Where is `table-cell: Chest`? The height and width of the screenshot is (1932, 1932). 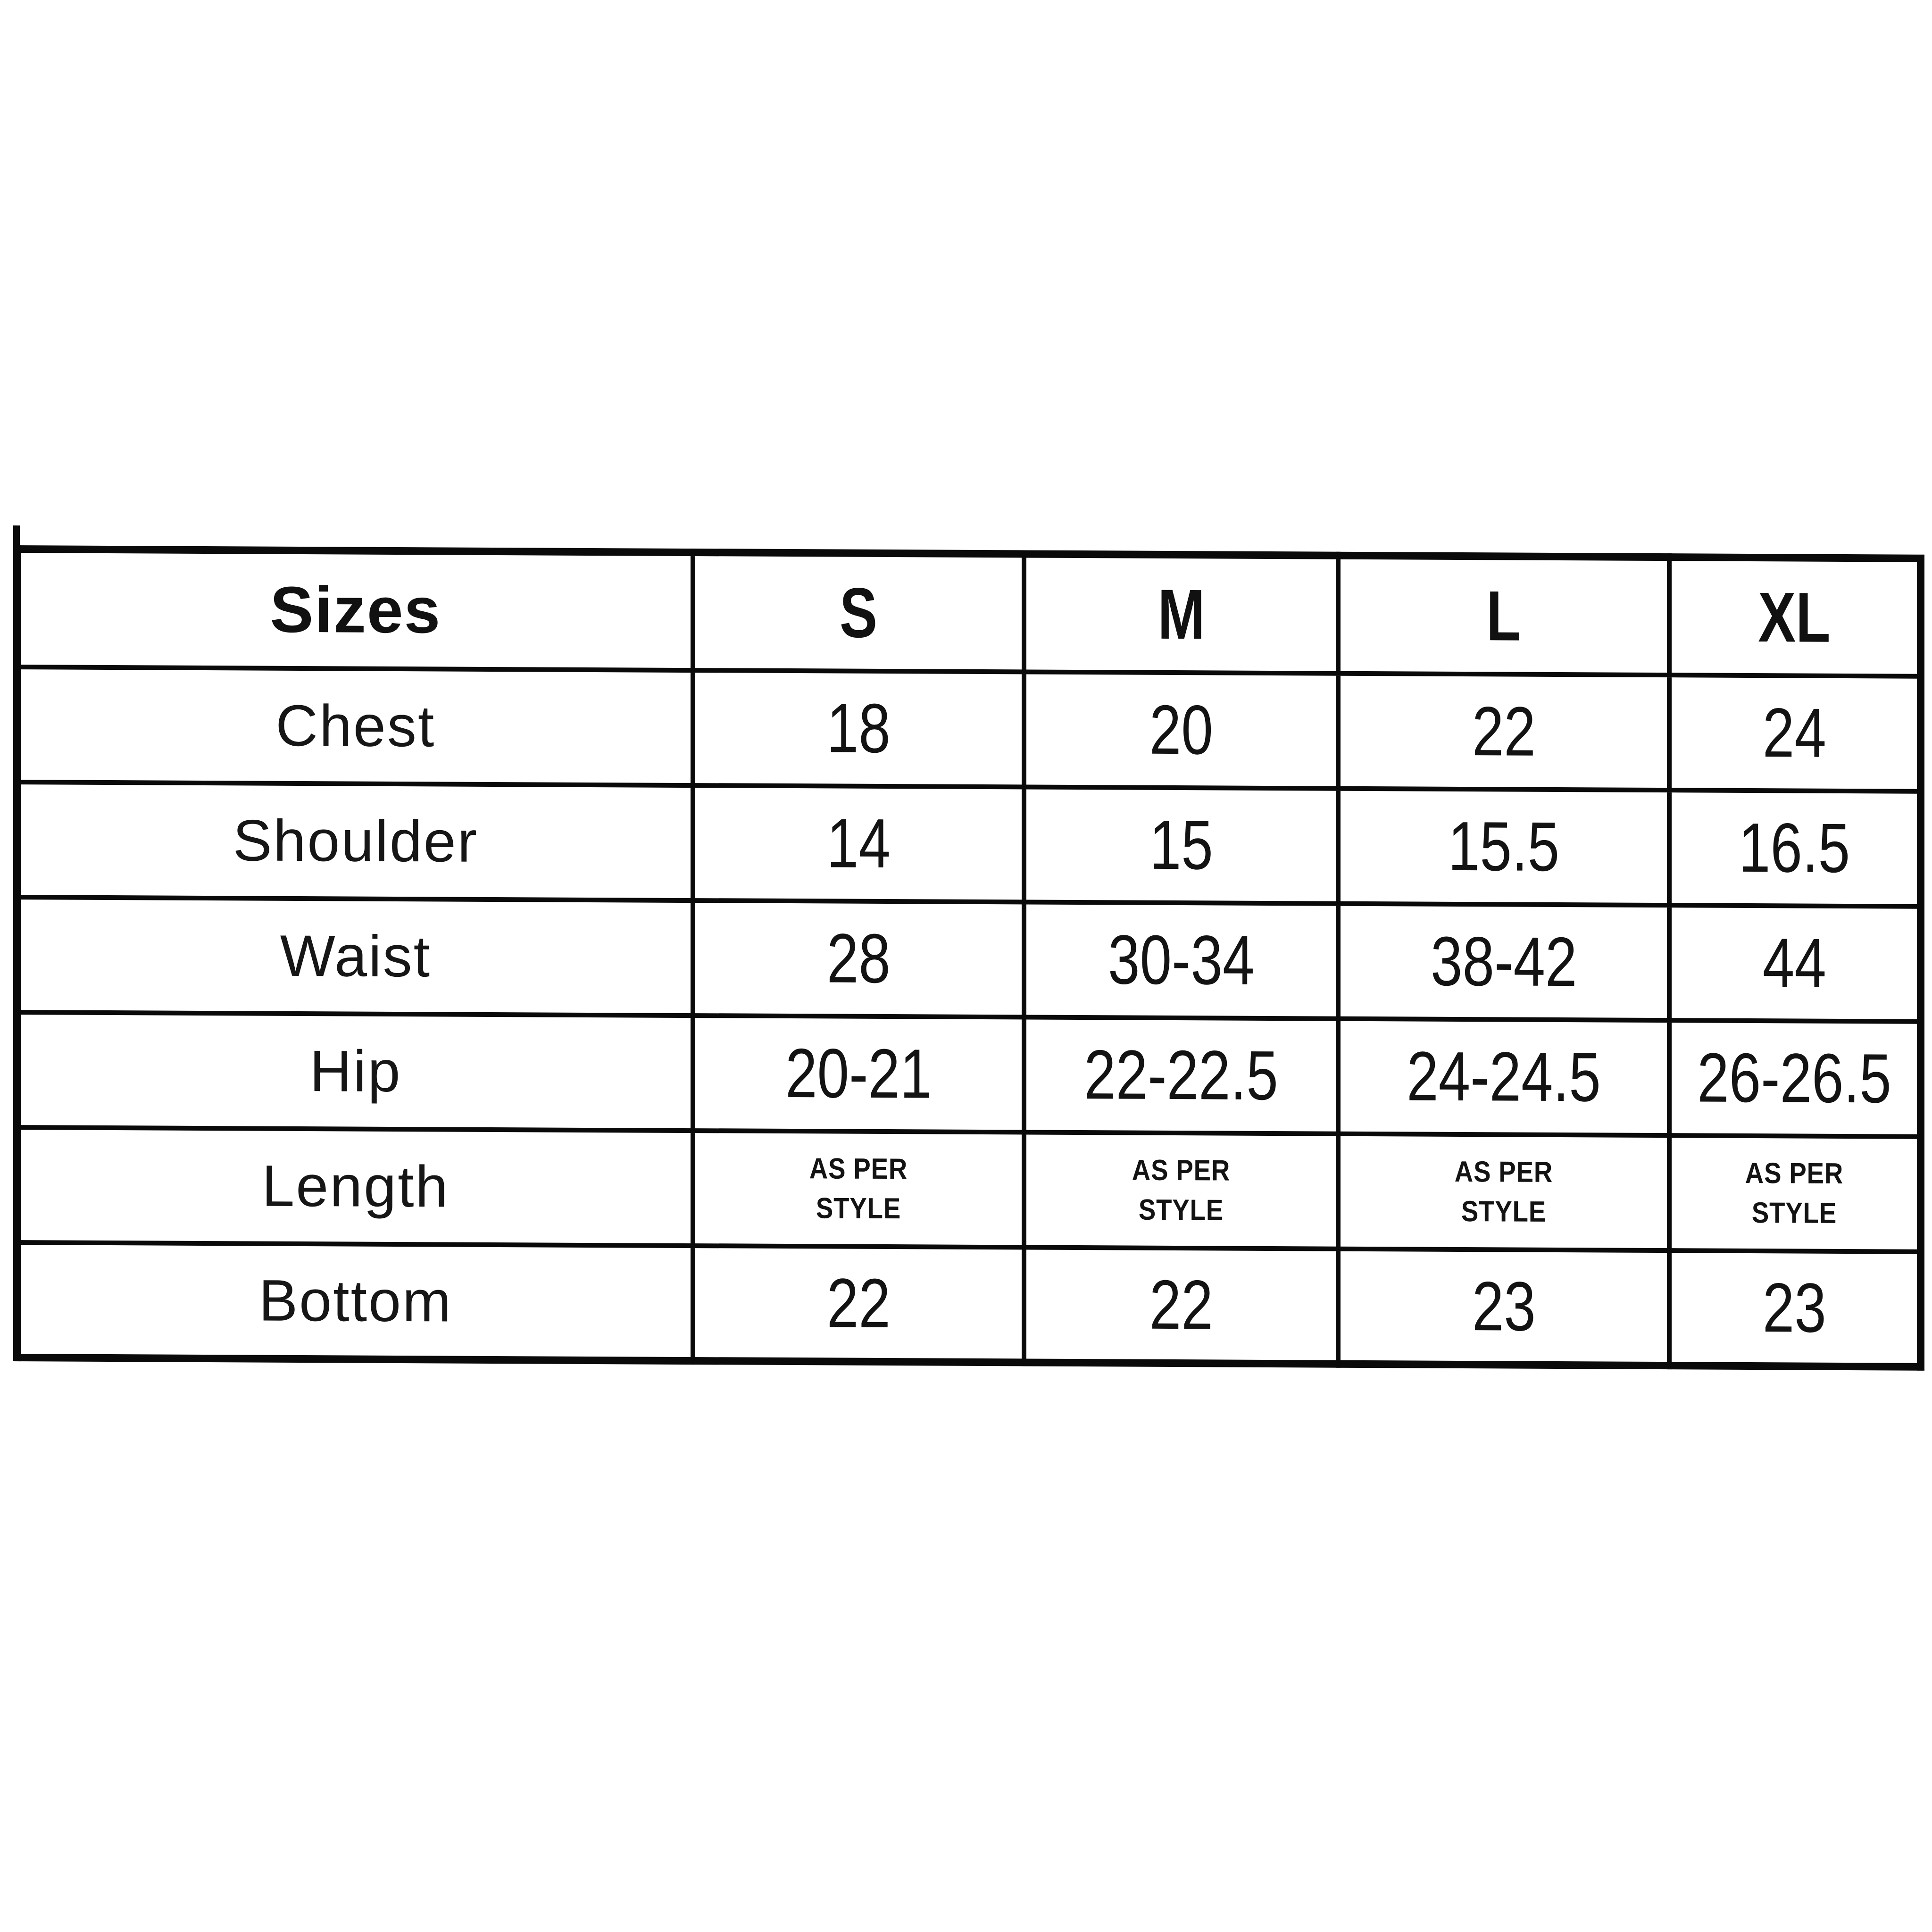
table-cell: Chest is located at coordinates (355, 726).